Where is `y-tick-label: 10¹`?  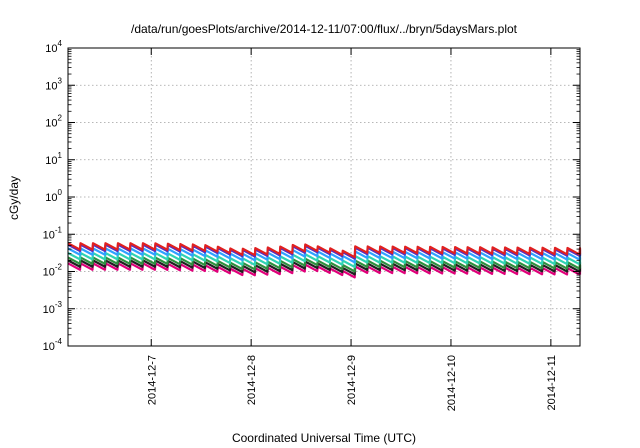
y-tick-label: 10¹ is located at coordinates (53, 159).